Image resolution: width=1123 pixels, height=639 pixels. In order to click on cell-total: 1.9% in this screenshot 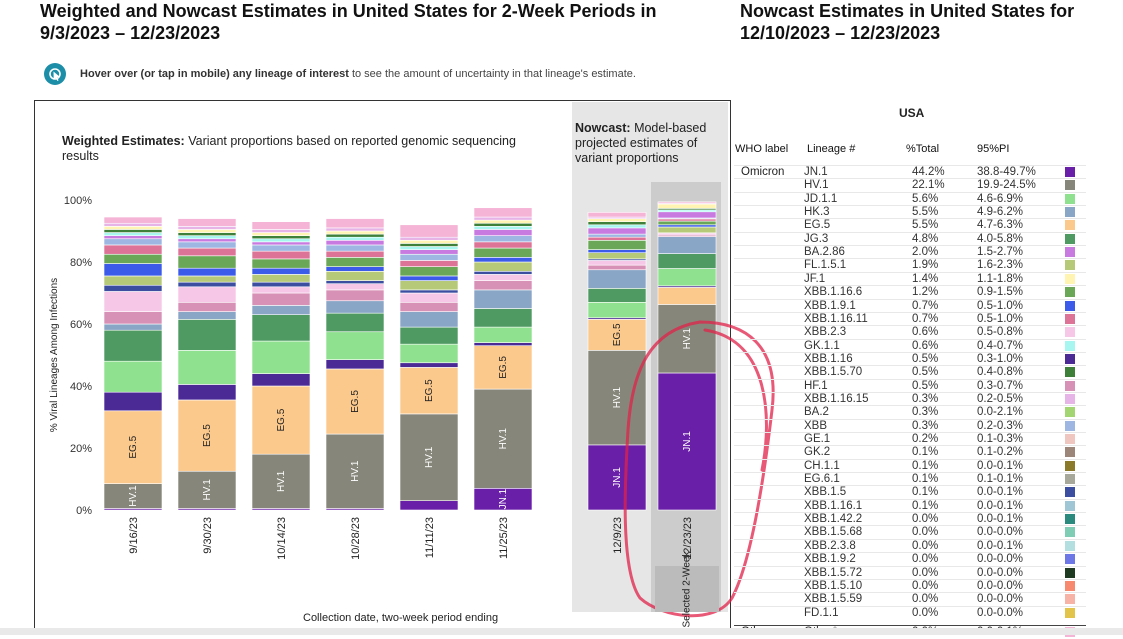, I will do `click(925, 265)`.